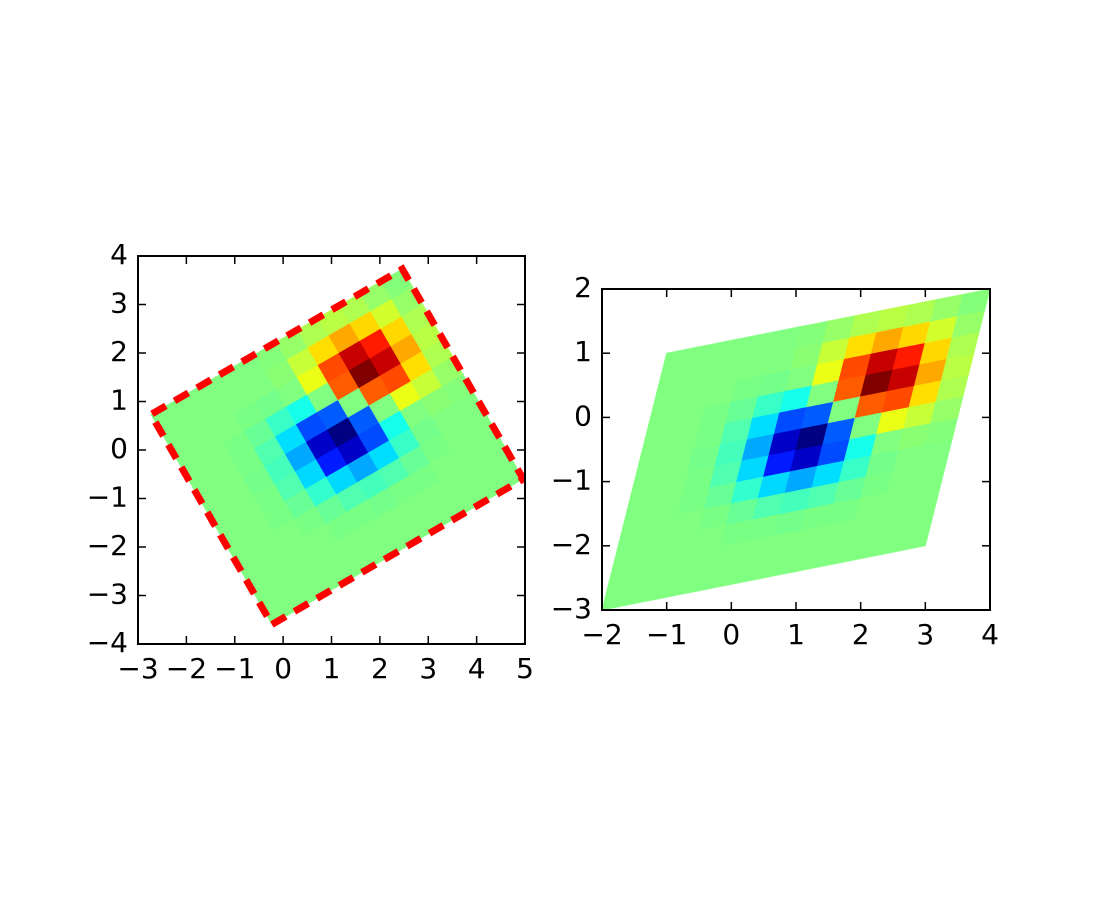 Image resolution: width=1100 pixels, height=904 pixels. What do you see at coordinates (119, 303) in the screenshot?
I see `y-tick-label: 3` at bounding box center [119, 303].